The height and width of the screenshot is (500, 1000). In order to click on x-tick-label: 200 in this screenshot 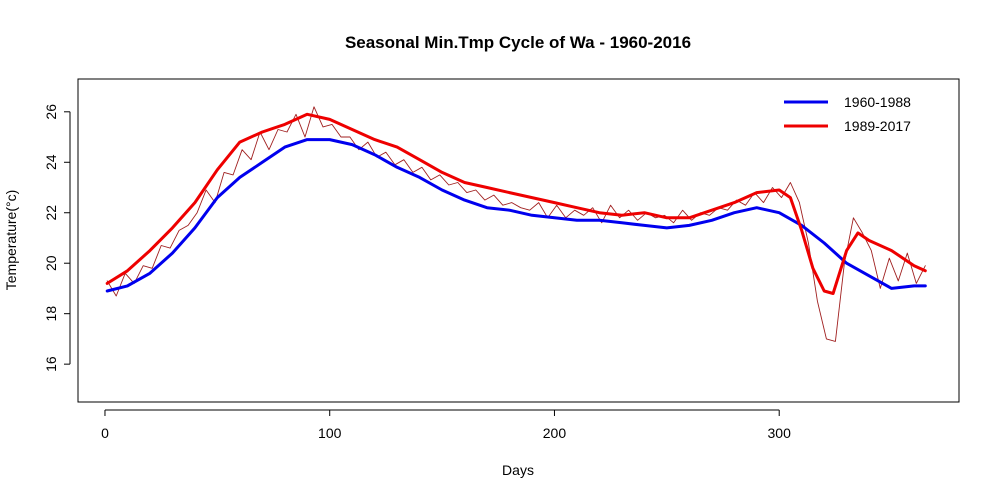, I will do `click(555, 433)`.